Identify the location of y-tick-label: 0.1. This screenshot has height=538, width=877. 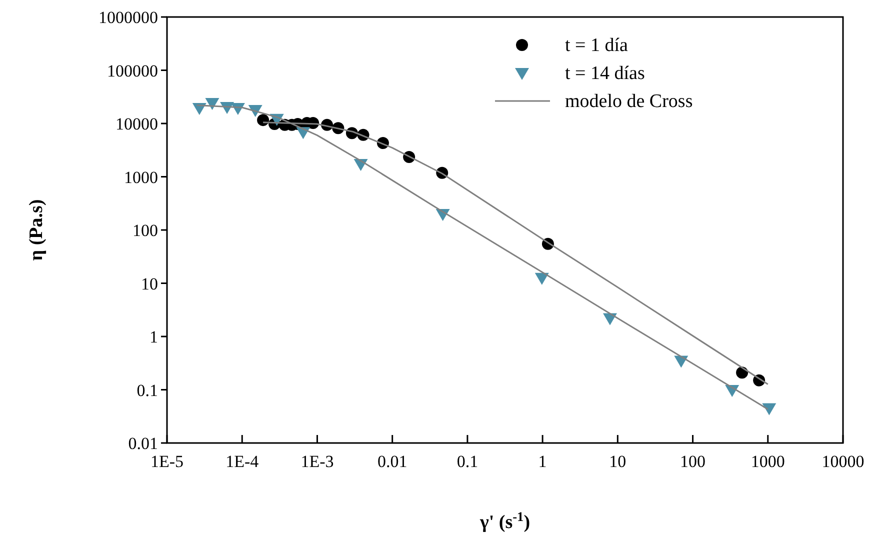
(147, 390).